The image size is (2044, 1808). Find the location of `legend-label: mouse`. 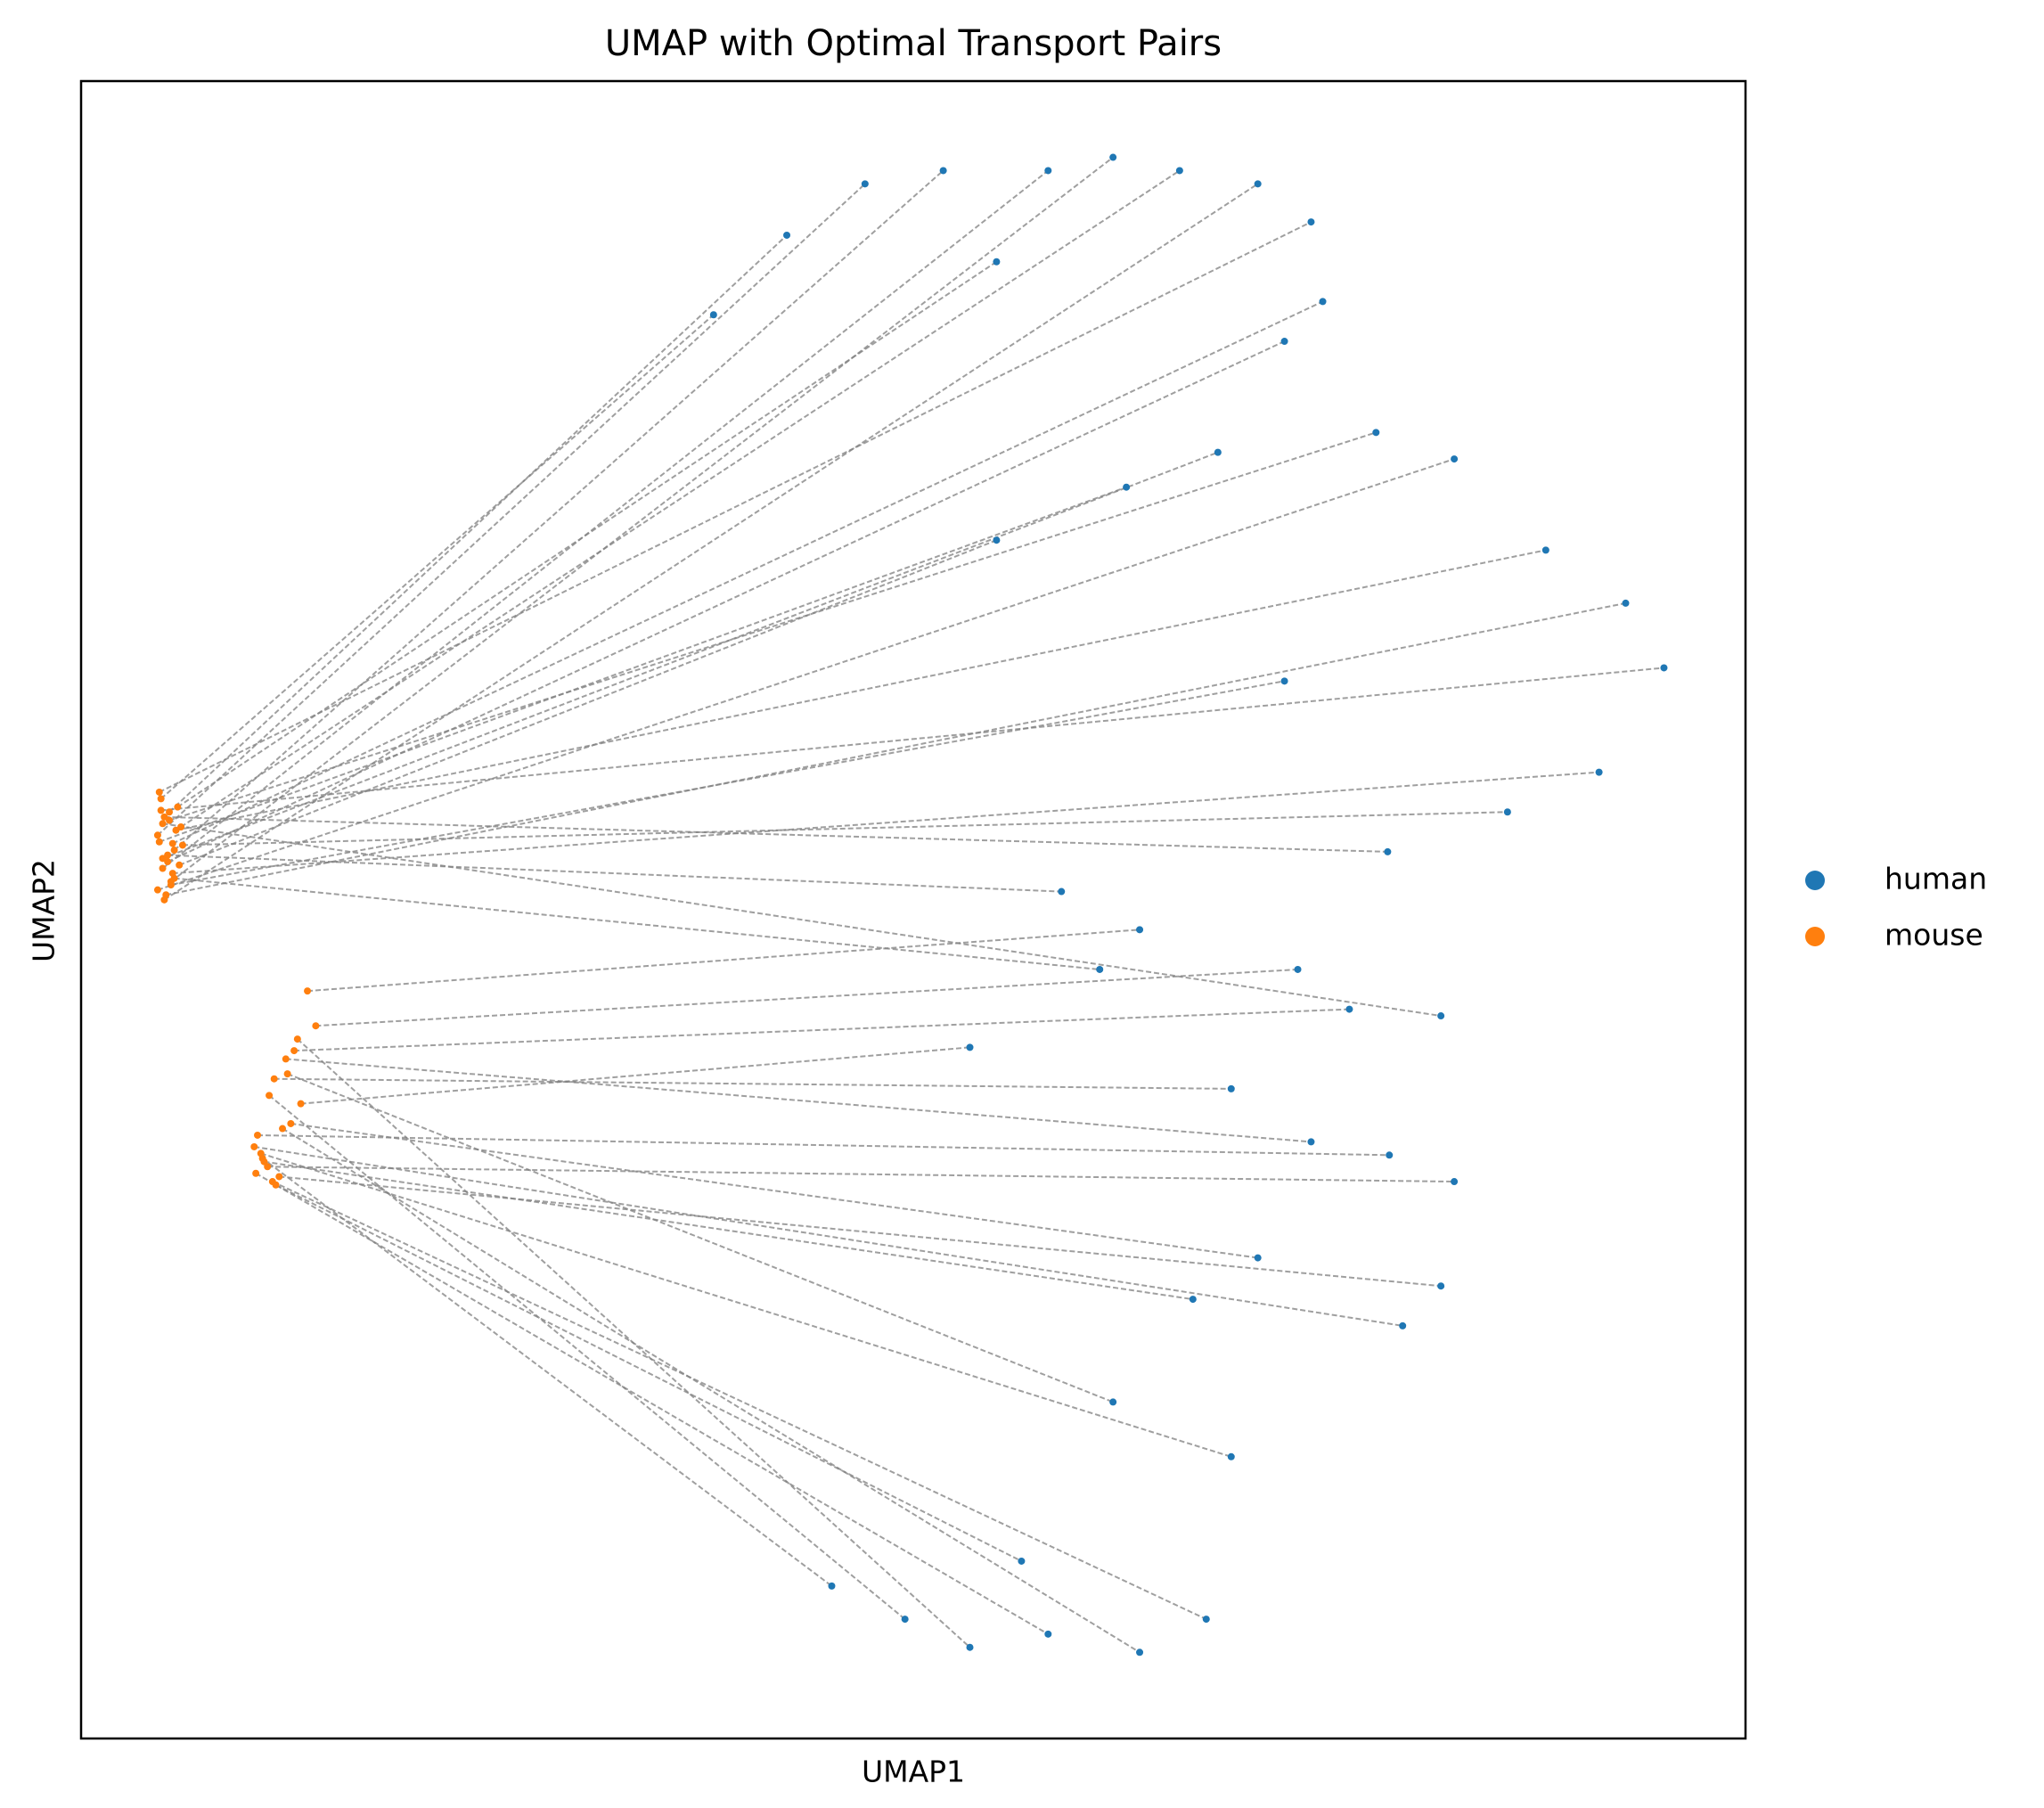

legend-label: mouse is located at coordinates (1934, 935).